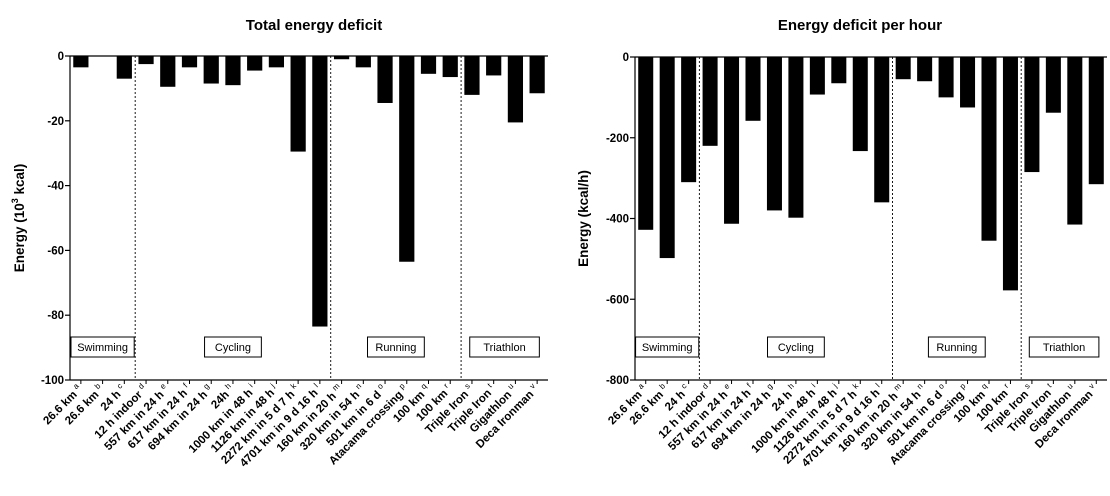 The height and width of the screenshot is (496, 1110). I want to click on y-tick-label: -100, so click(52, 381).